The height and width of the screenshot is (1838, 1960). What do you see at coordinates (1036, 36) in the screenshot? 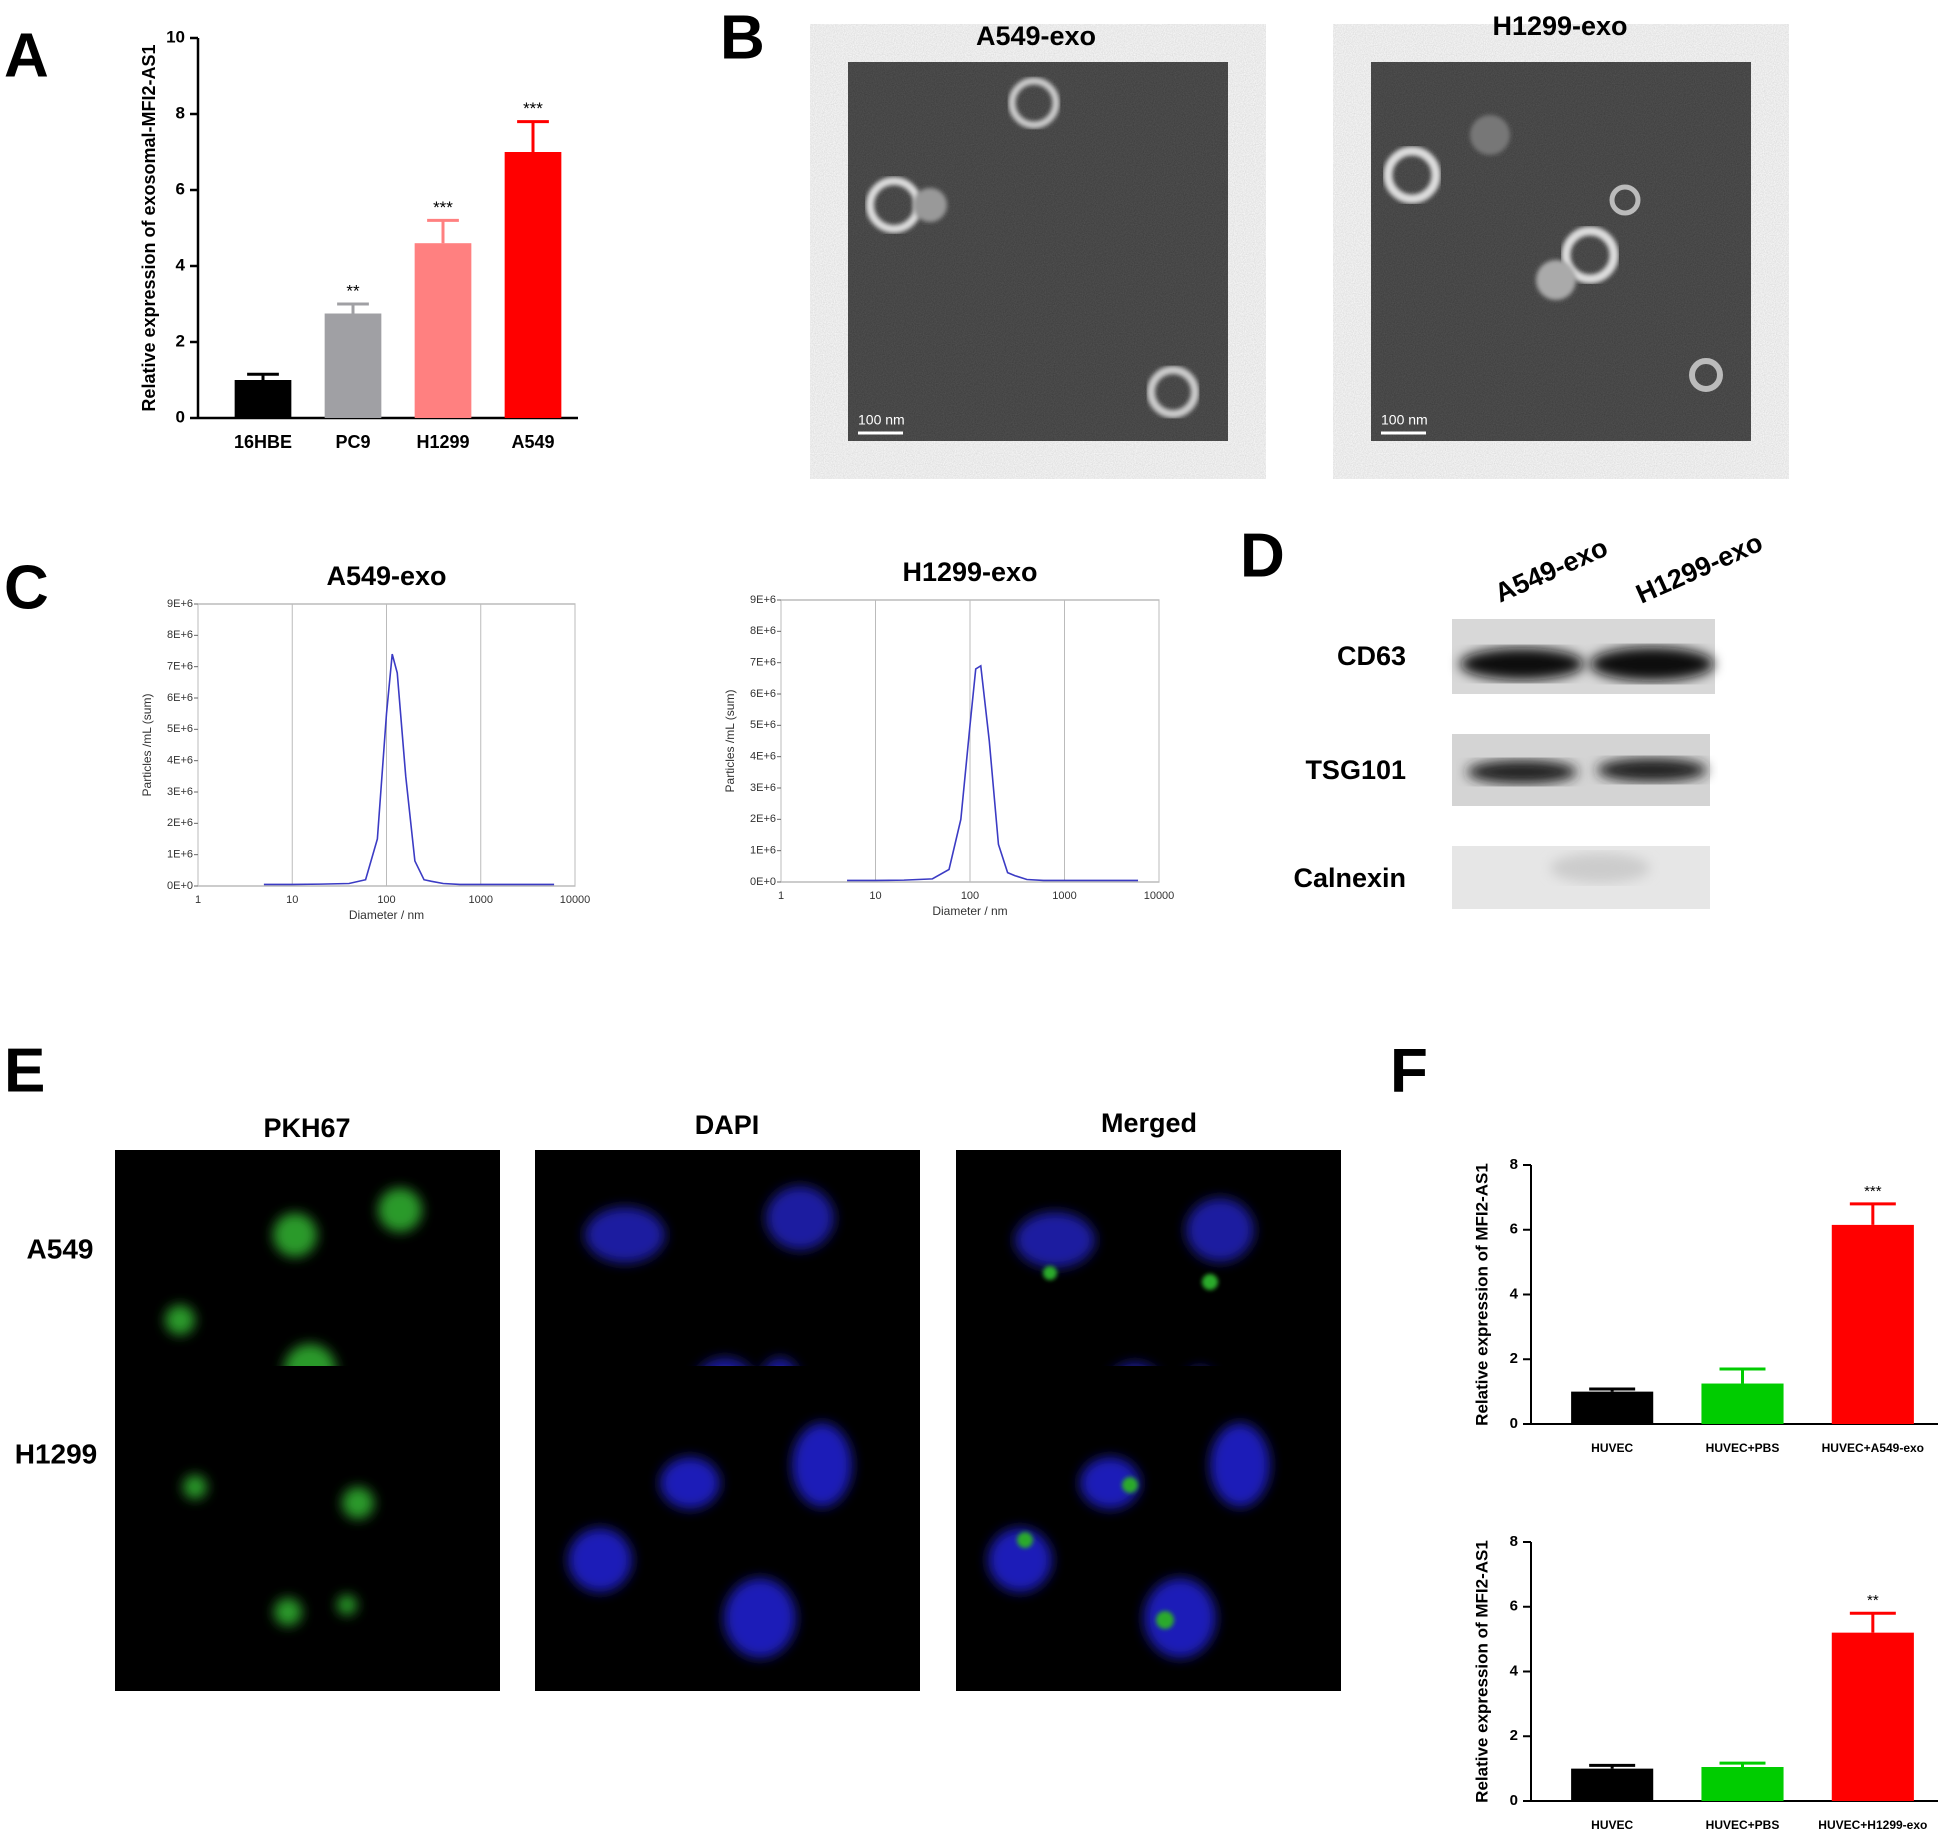
I see `image-title: A549-exo` at bounding box center [1036, 36].